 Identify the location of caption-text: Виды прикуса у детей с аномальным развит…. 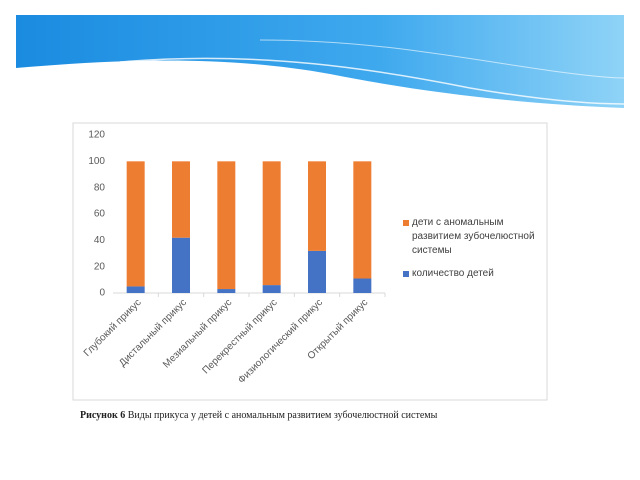
(282, 415).